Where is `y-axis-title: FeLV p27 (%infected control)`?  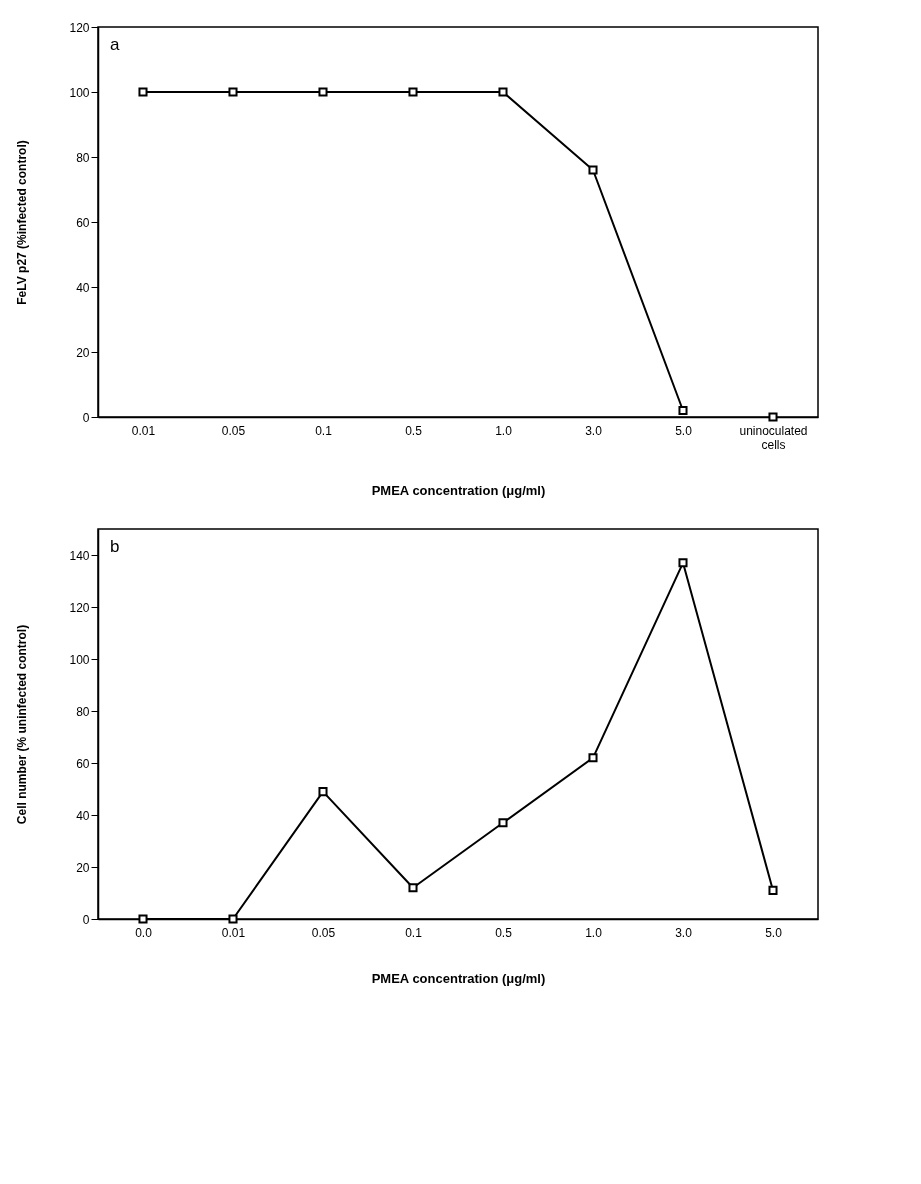
y-axis-title: FeLV p27 (%infected control) is located at coordinates (22, 222).